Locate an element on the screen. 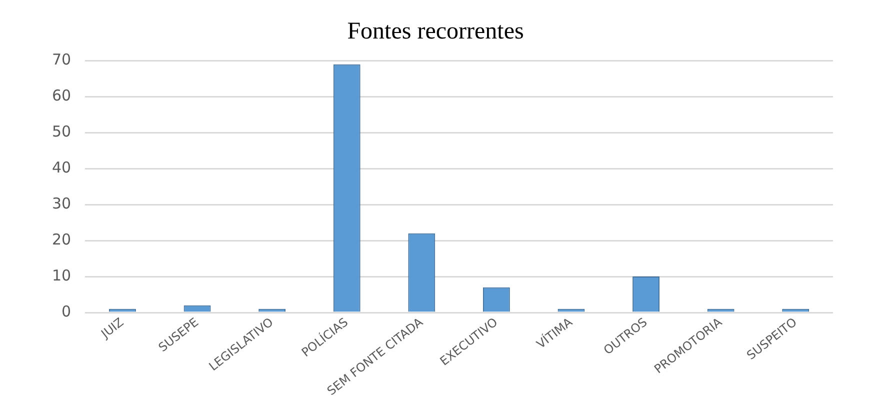 This screenshot has height=420, width=891. y-tick-label: 20 is located at coordinates (62, 239).